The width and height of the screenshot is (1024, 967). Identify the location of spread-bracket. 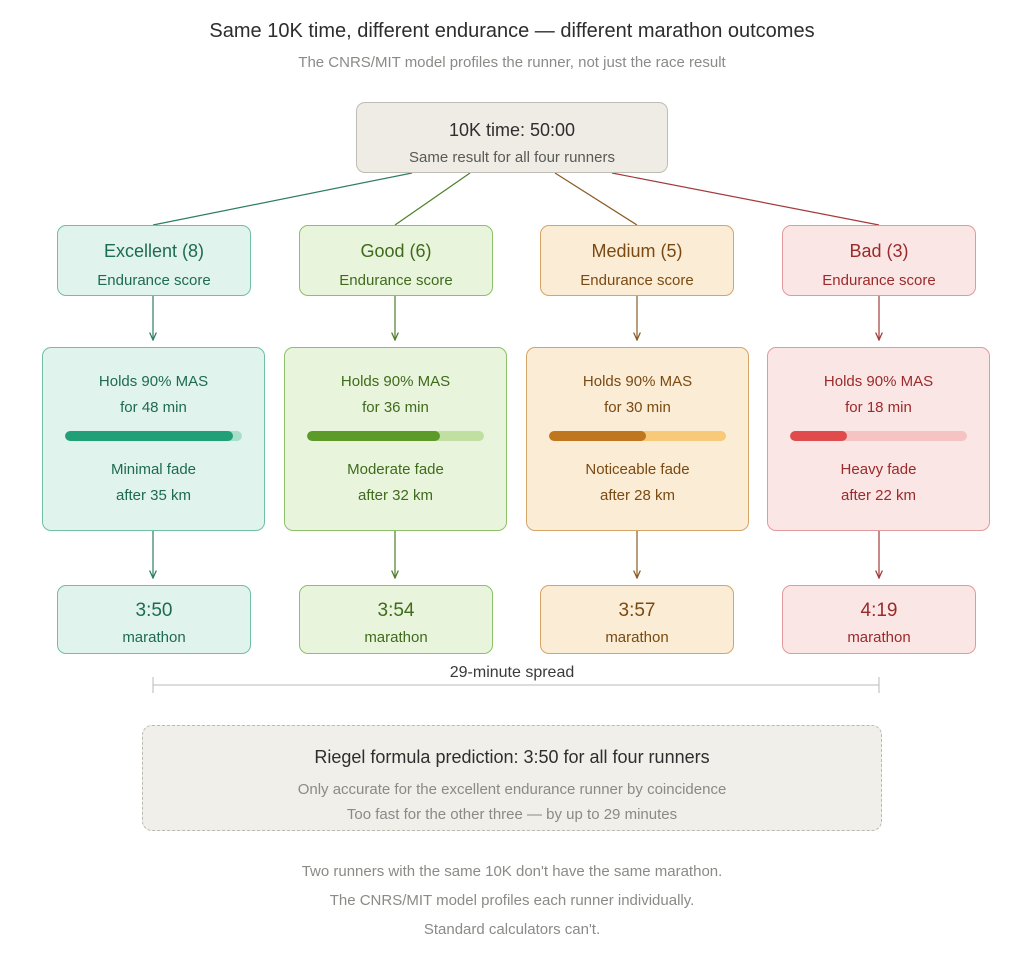
(516, 685).